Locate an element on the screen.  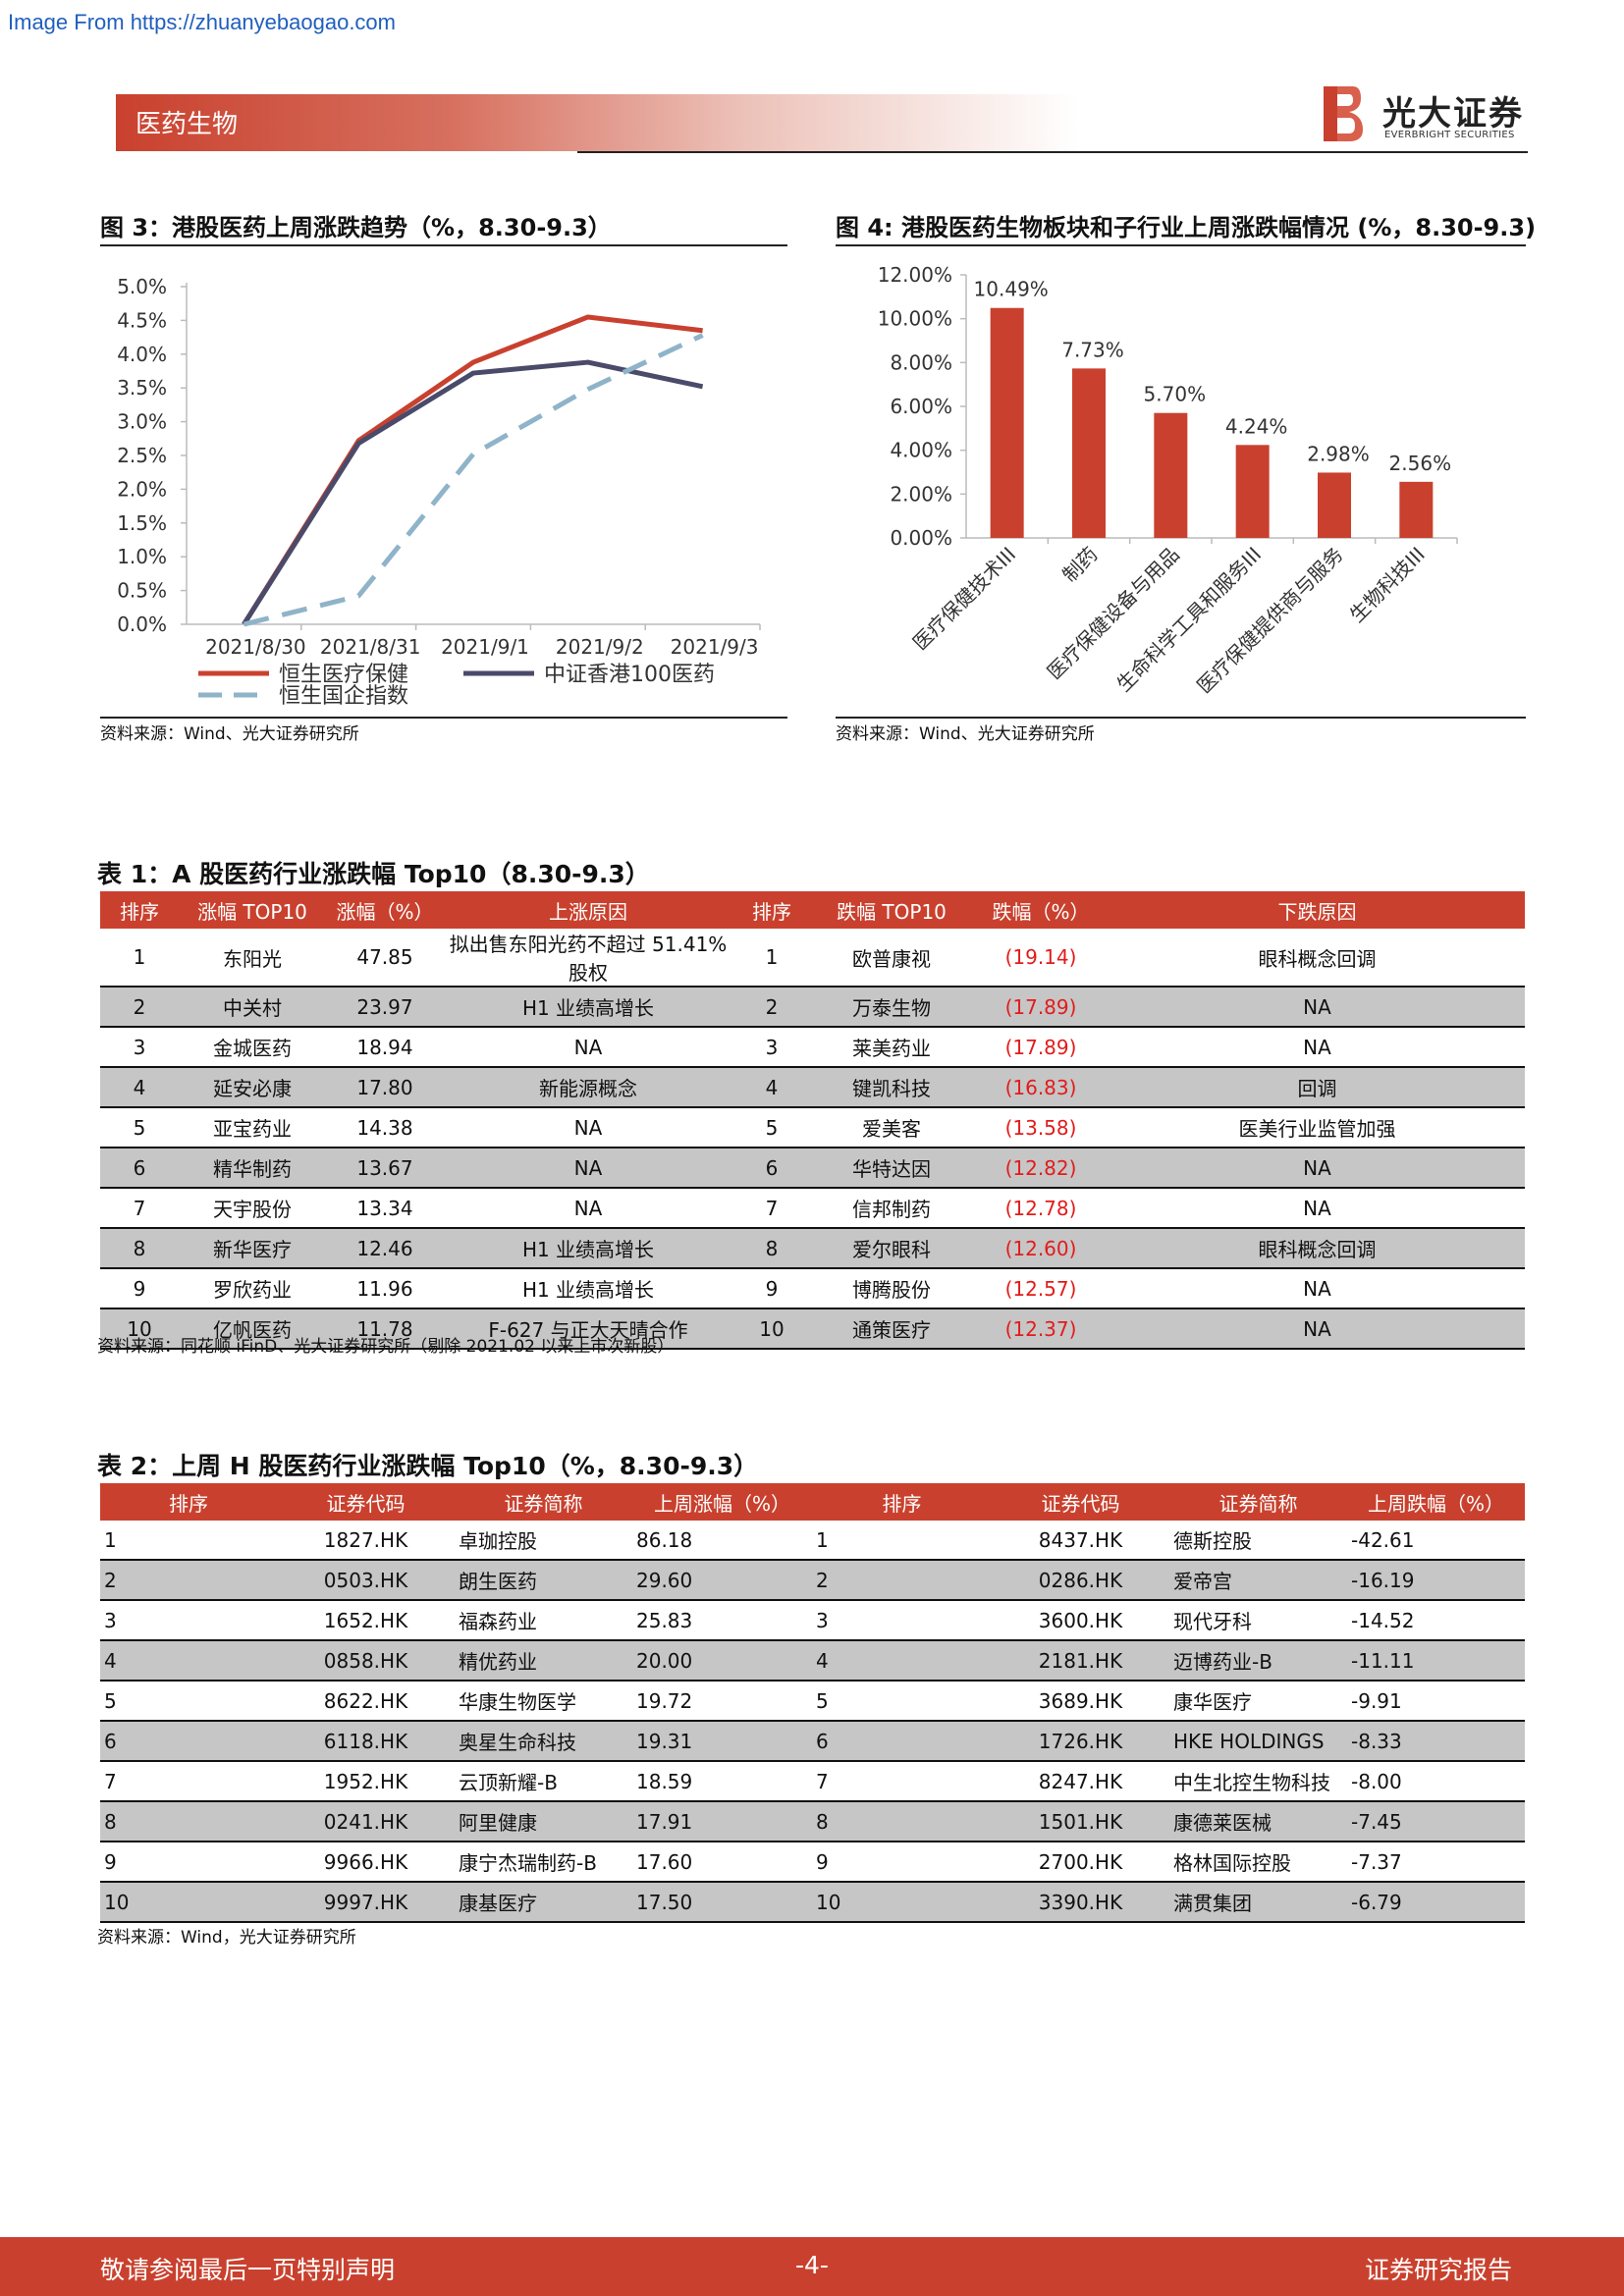
fig4-y-tick-label: 4.00% is located at coordinates (921, 450).